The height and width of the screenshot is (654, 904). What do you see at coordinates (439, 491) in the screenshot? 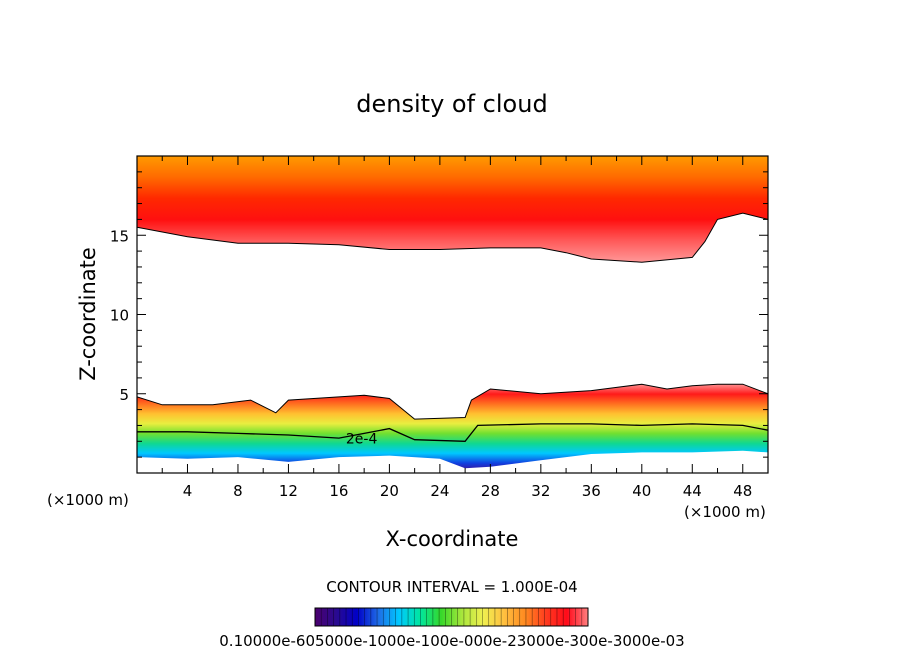
I see `x-tick-label: 24` at bounding box center [439, 491].